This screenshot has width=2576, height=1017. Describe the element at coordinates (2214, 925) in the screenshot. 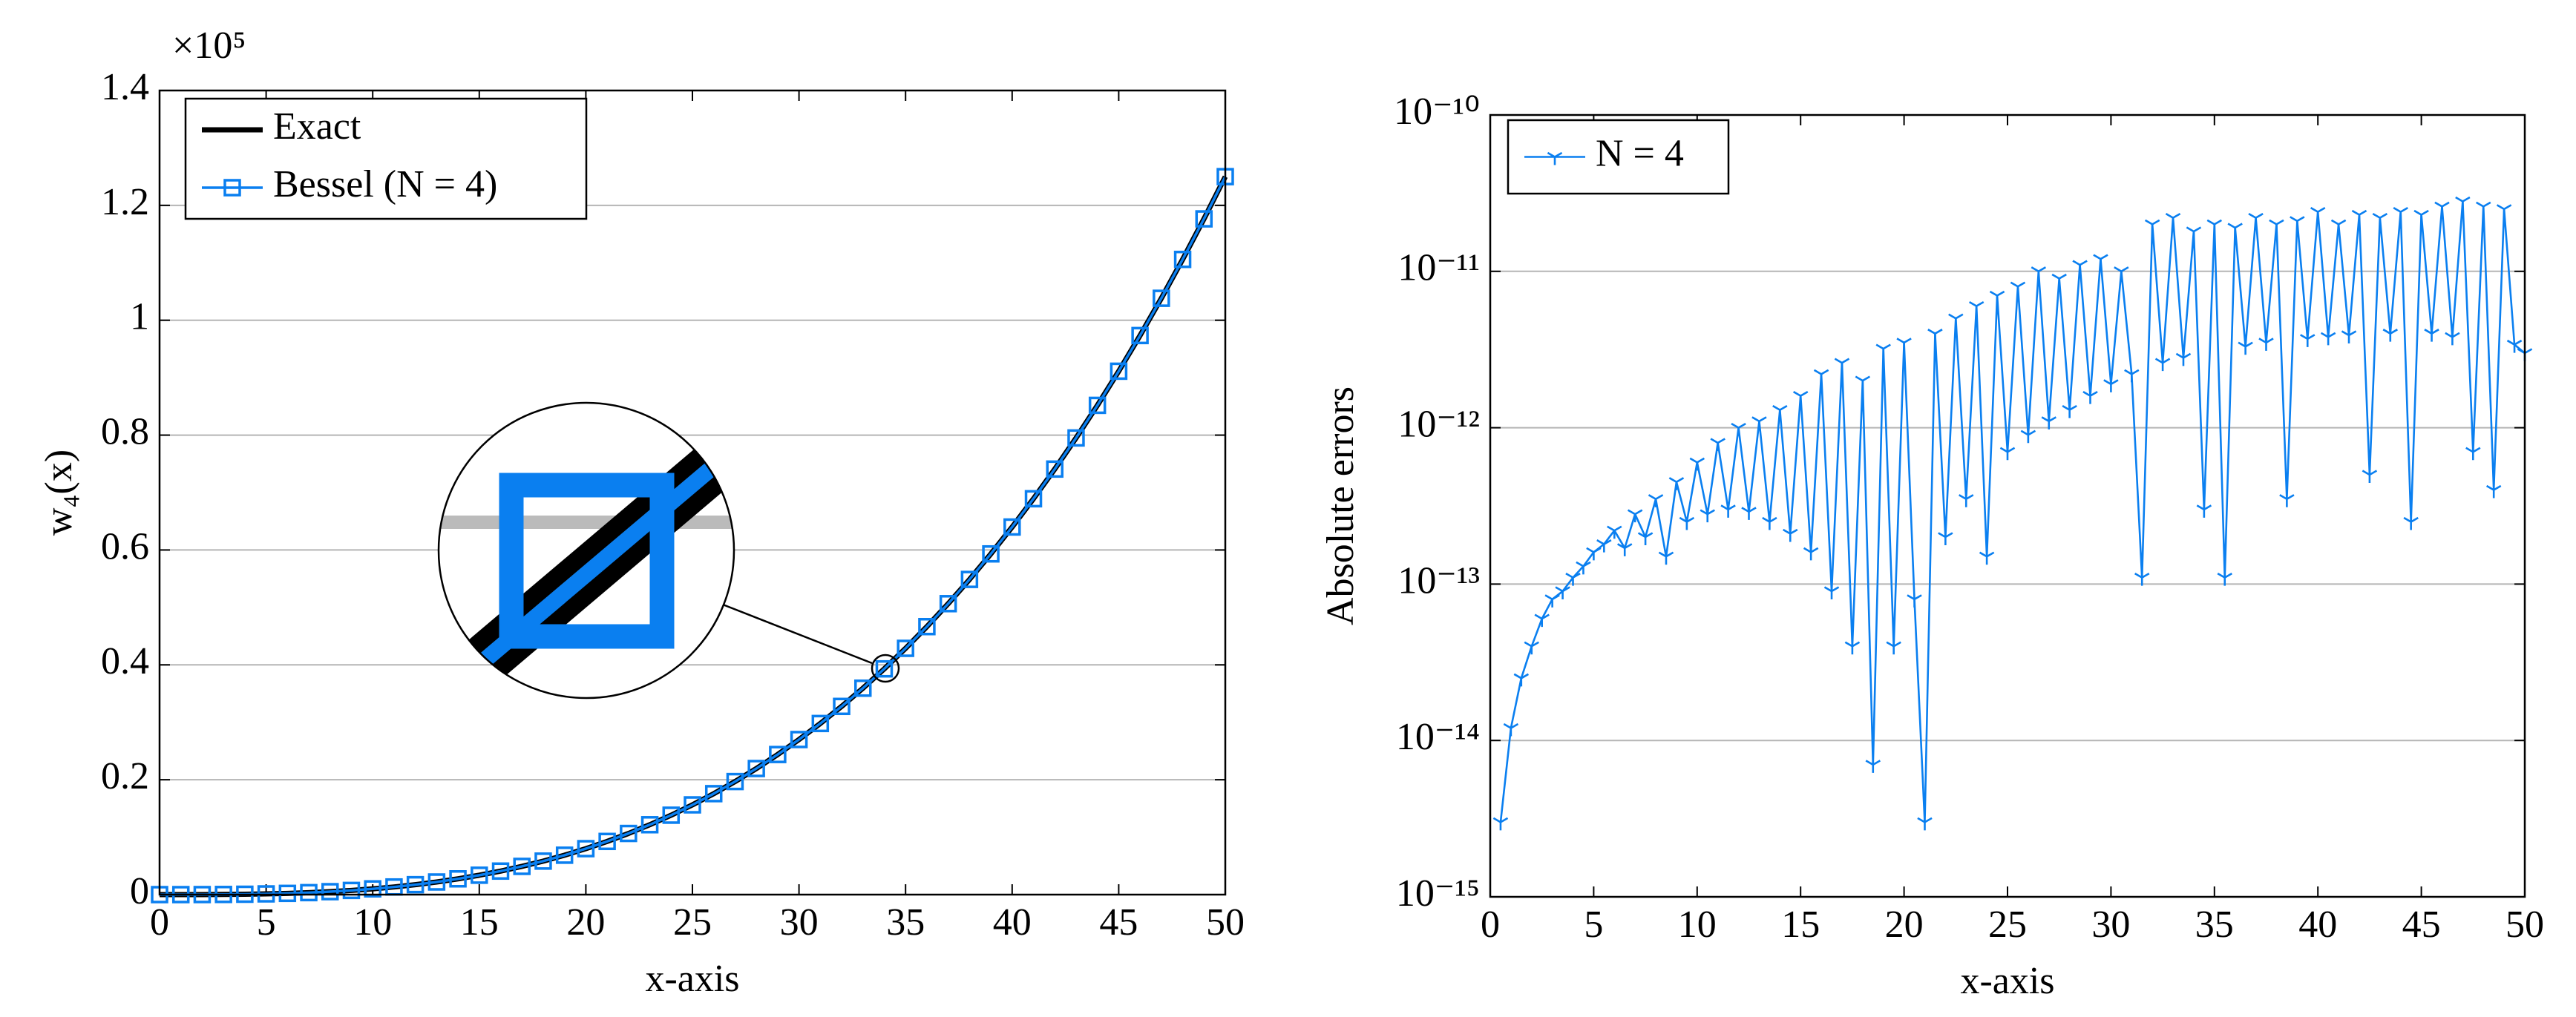

I see `x-tick-label: 35` at that location.